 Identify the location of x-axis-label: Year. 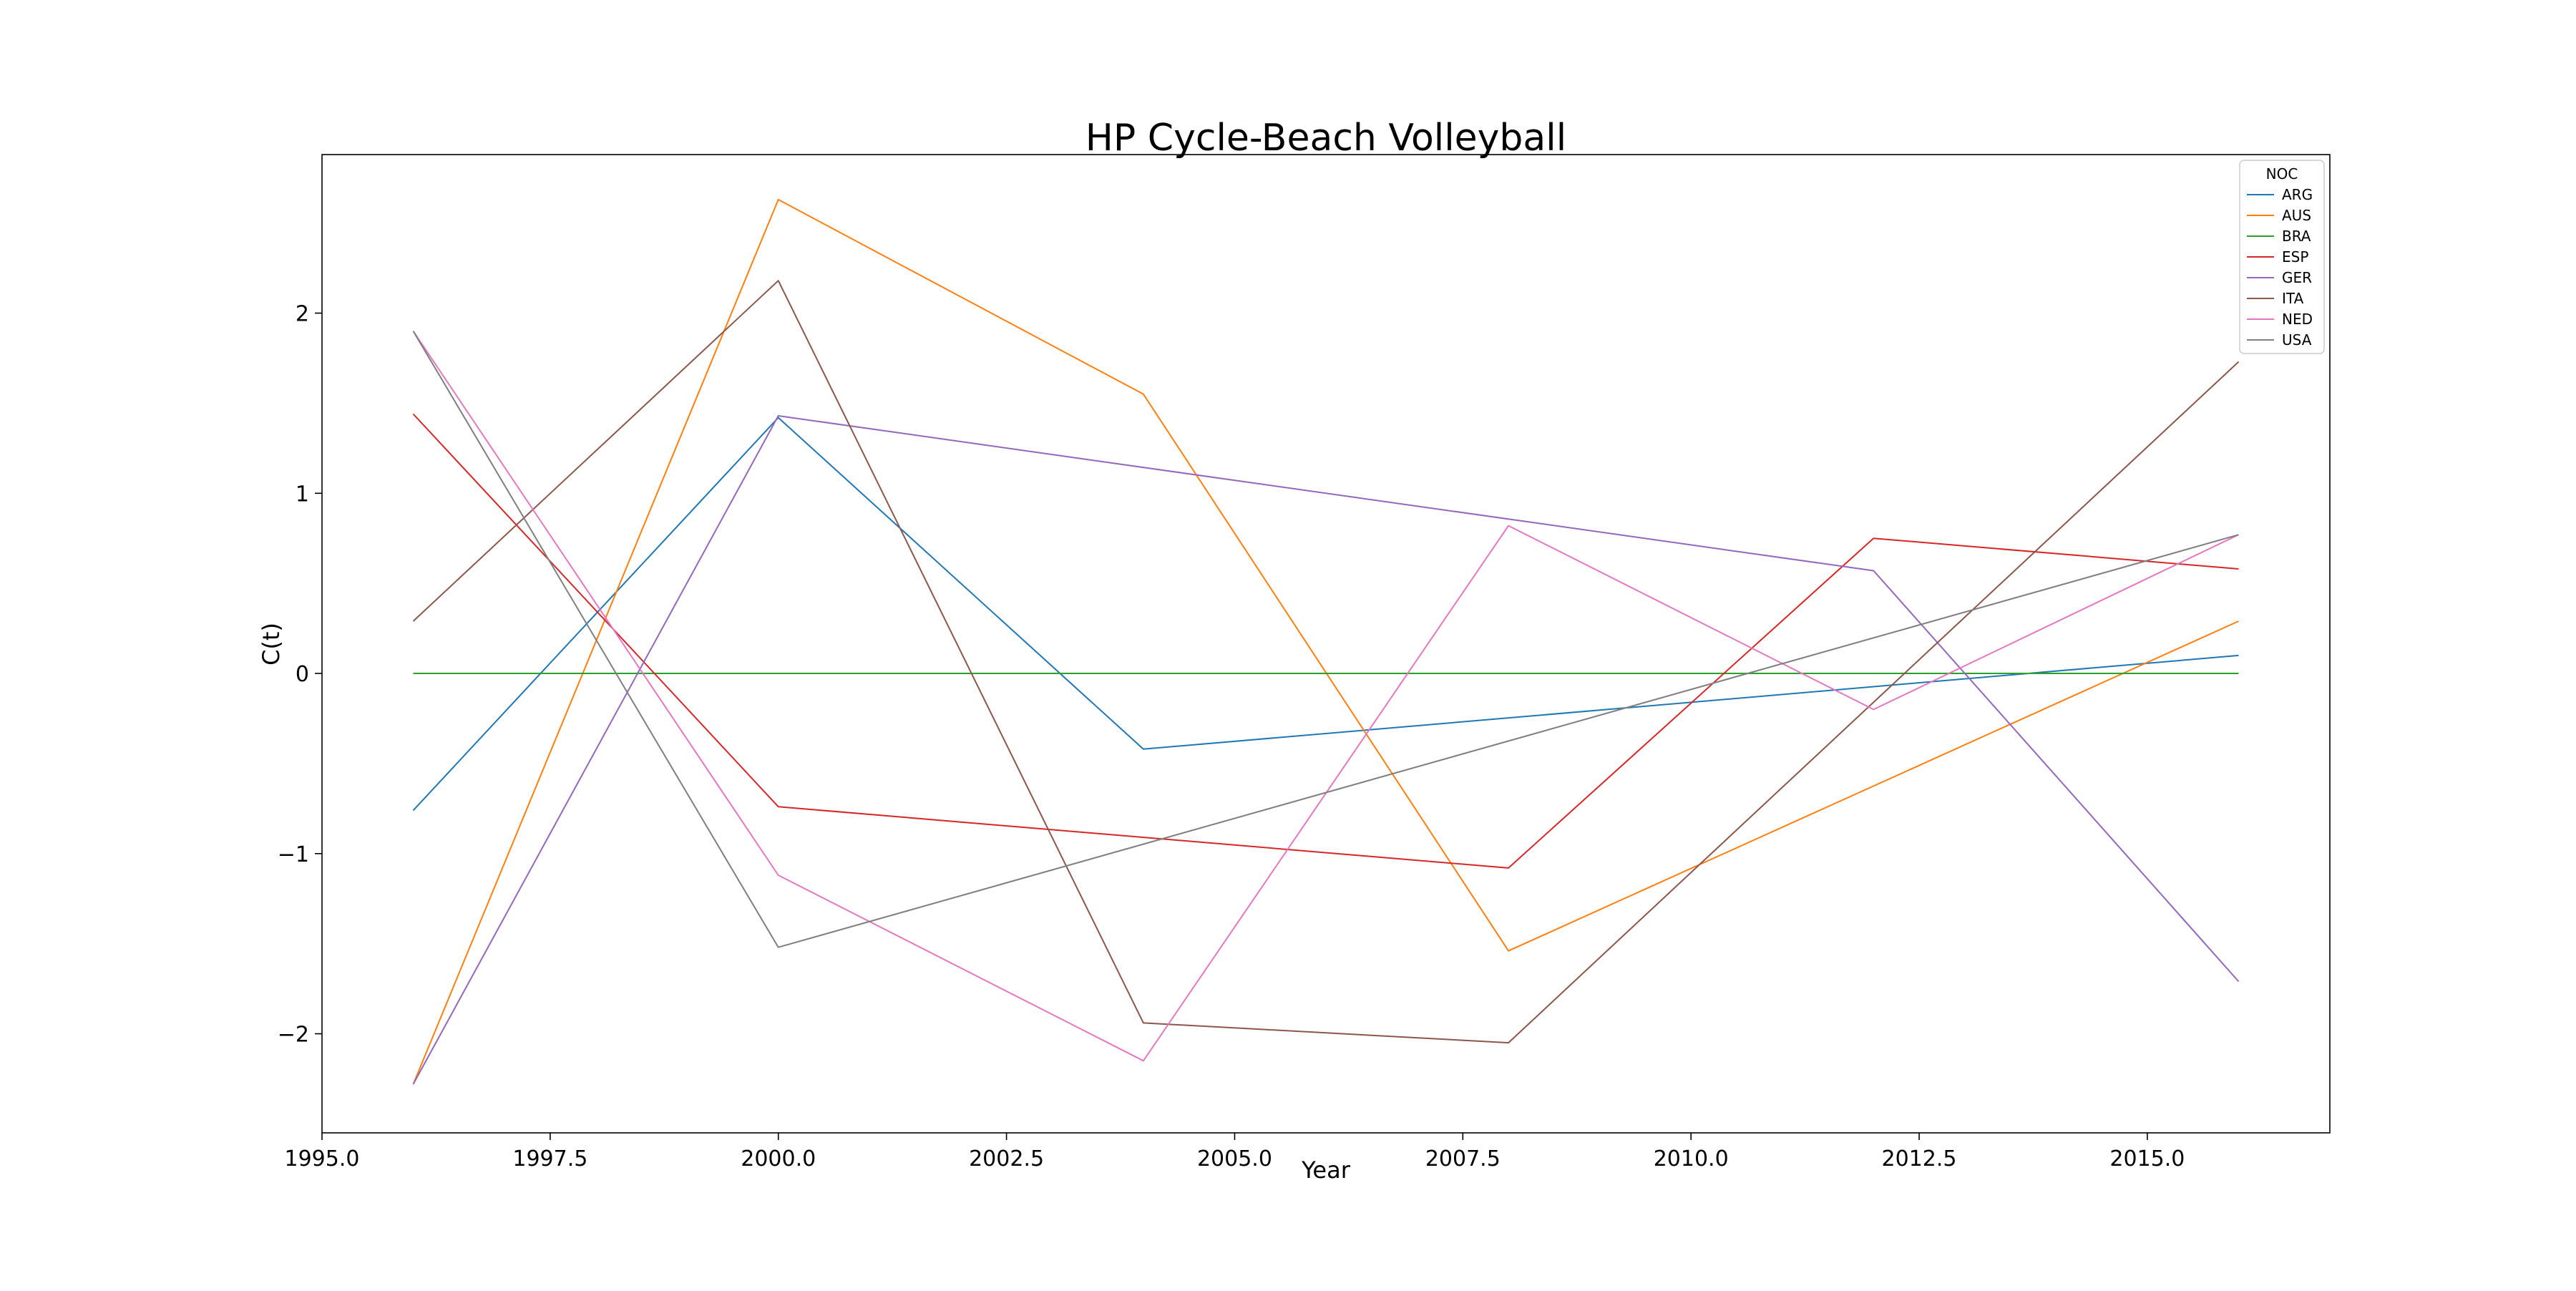
(1326, 1170).